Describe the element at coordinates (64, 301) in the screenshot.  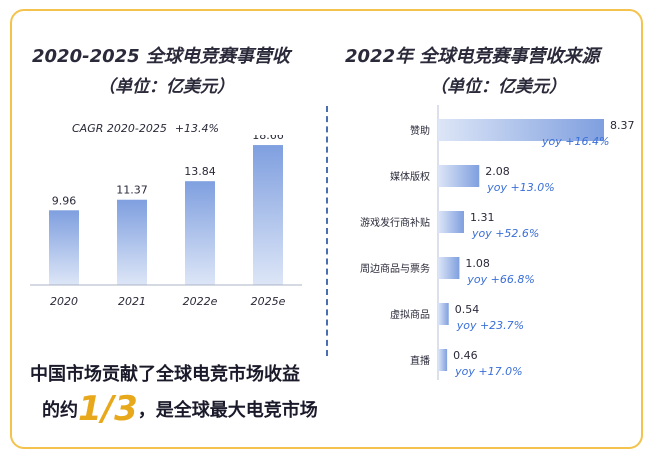
I see `x-tick-label: 2020` at that location.